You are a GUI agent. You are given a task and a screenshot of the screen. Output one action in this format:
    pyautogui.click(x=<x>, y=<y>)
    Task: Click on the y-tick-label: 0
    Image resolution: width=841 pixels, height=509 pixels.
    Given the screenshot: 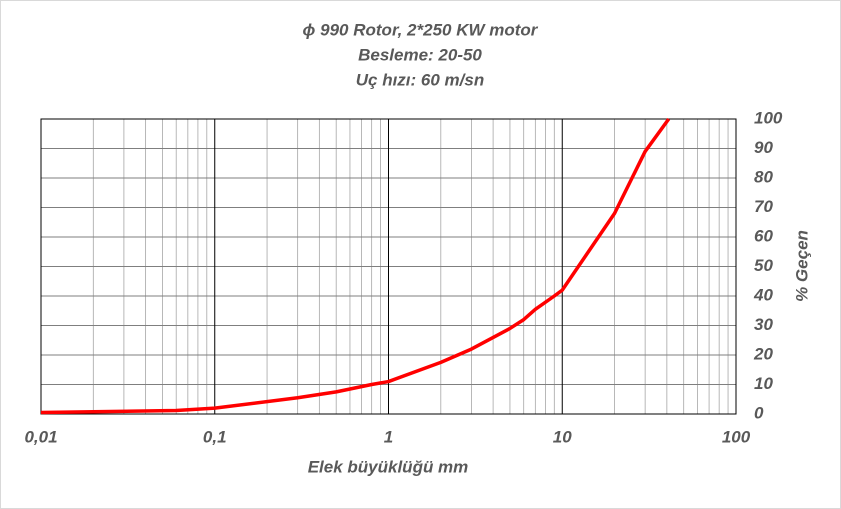 What is the action you would take?
    pyautogui.click(x=759, y=412)
    